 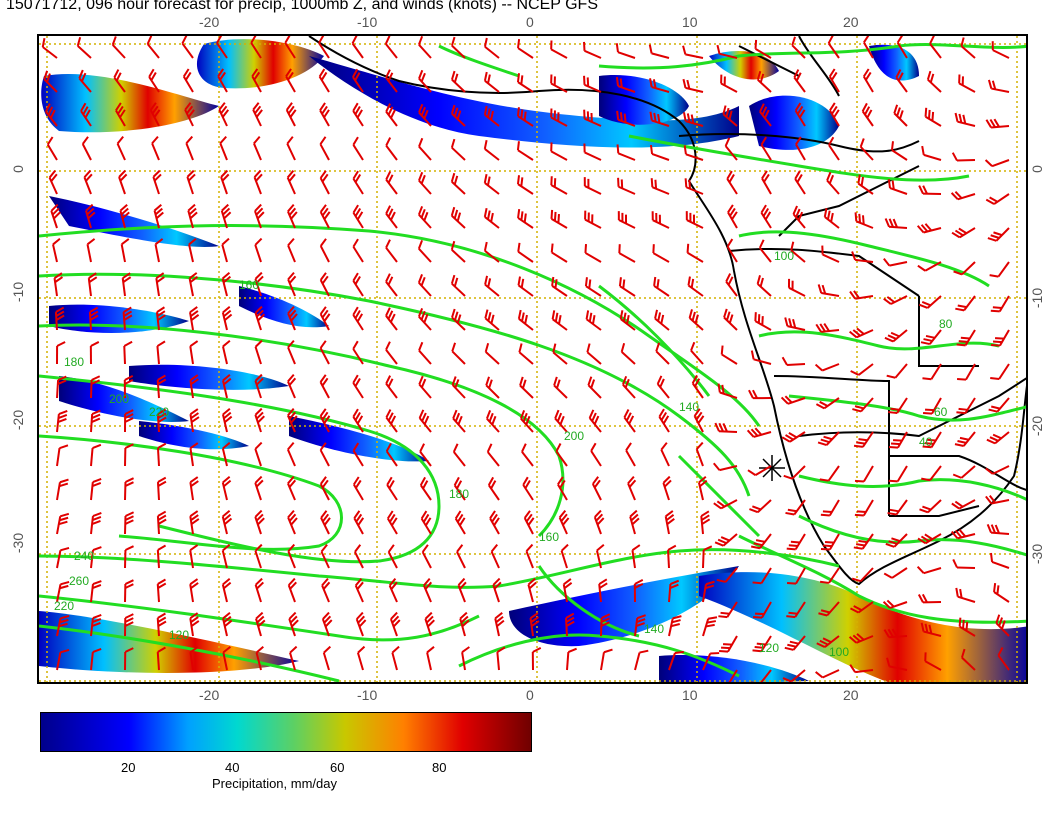 I want to click on contour-label: 220, so click(x=64, y=606).